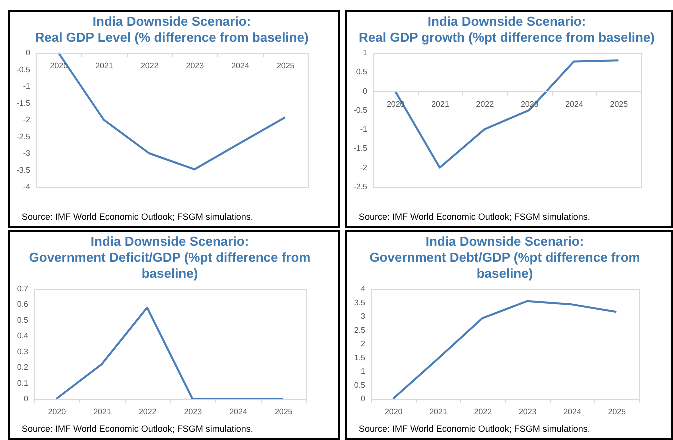  Describe the element at coordinates (505, 257) in the screenshot. I see `chart-title: India Downside Scenario: Government Debt/GDP (%pt difference from baseline)` at that location.